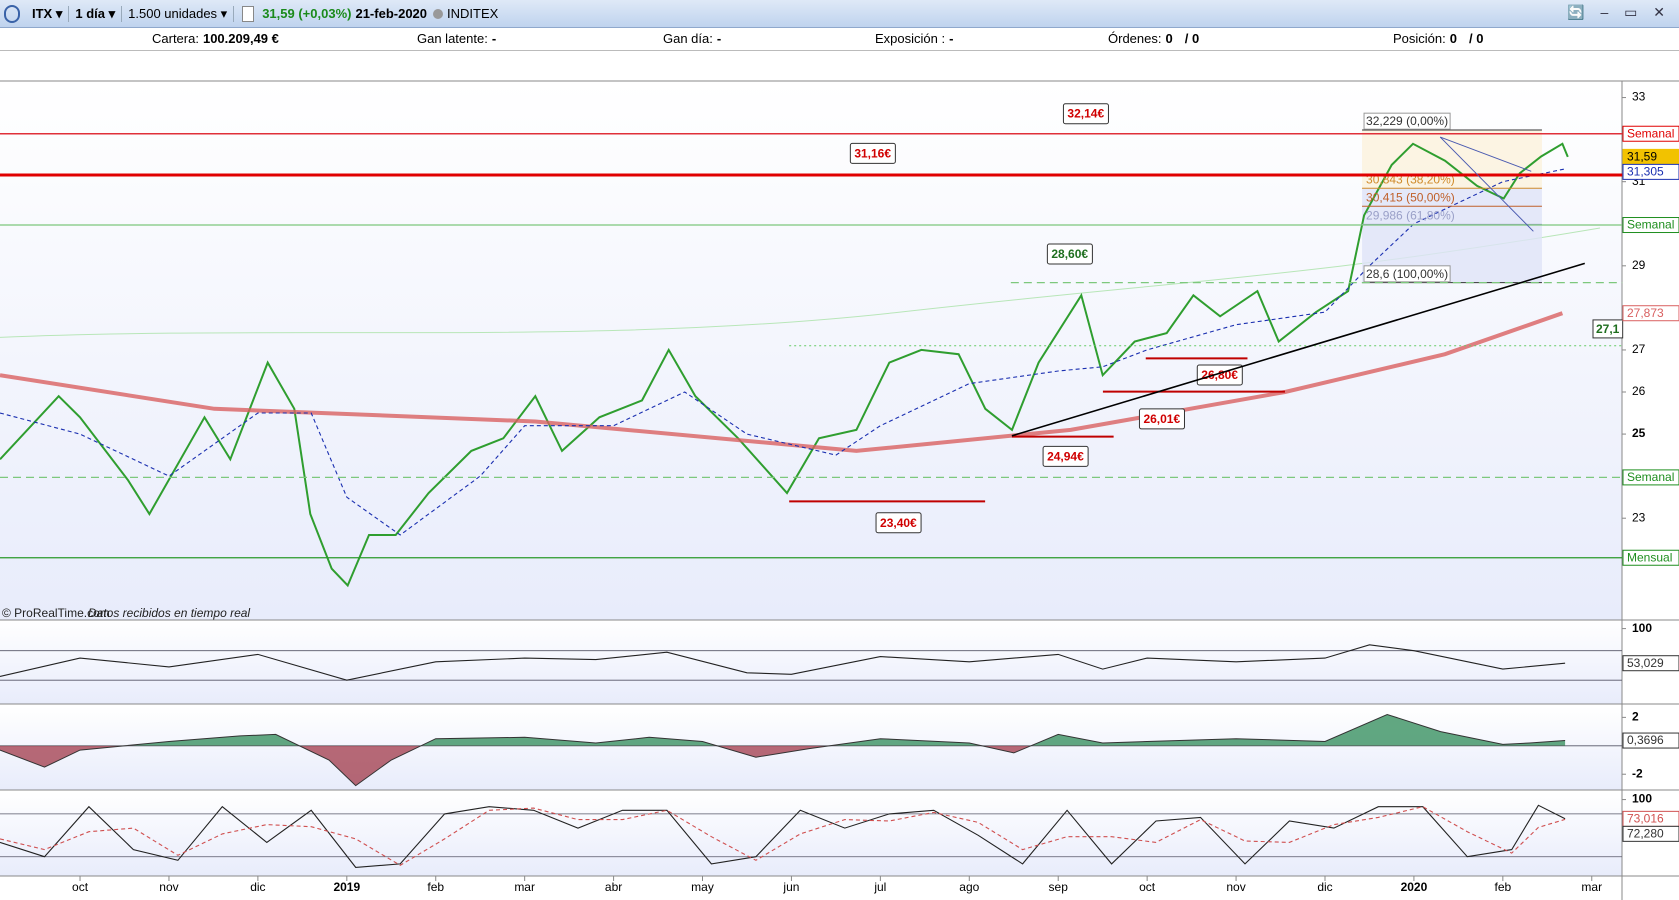 Image resolution: width=1679 pixels, height=900 pixels. Describe the element at coordinates (56, 613) in the screenshot. I see `credit: © ProRealTime.com` at that location.